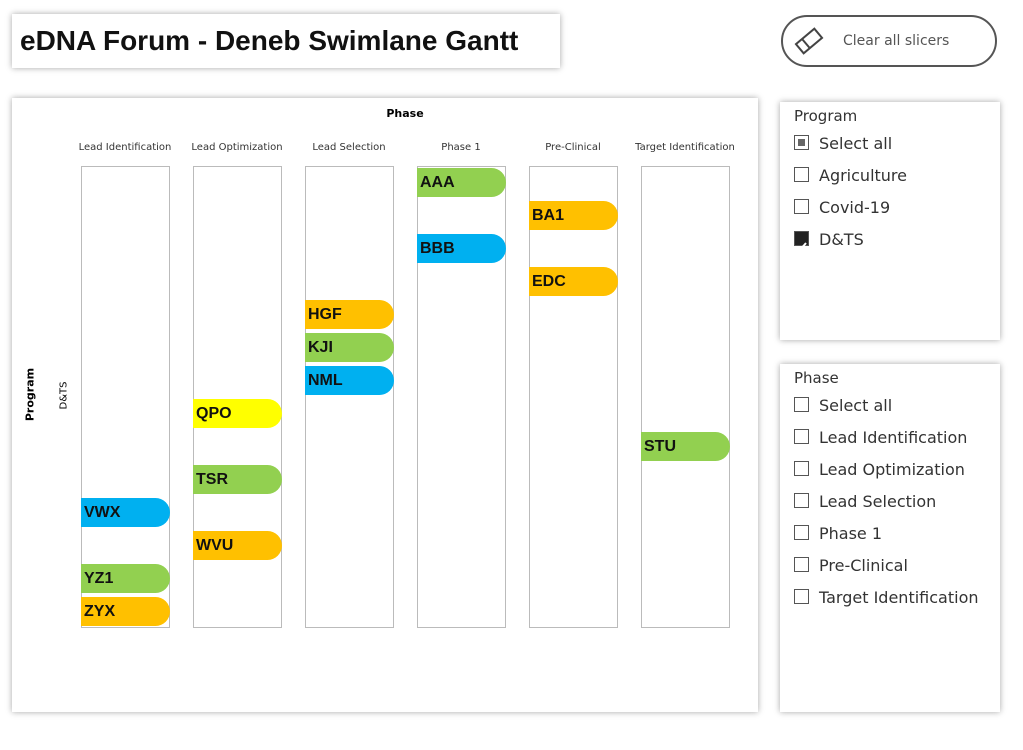 The width and height of the screenshot is (1023, 750). I want to click on lane-name: Phase 1, so click(461, 147).